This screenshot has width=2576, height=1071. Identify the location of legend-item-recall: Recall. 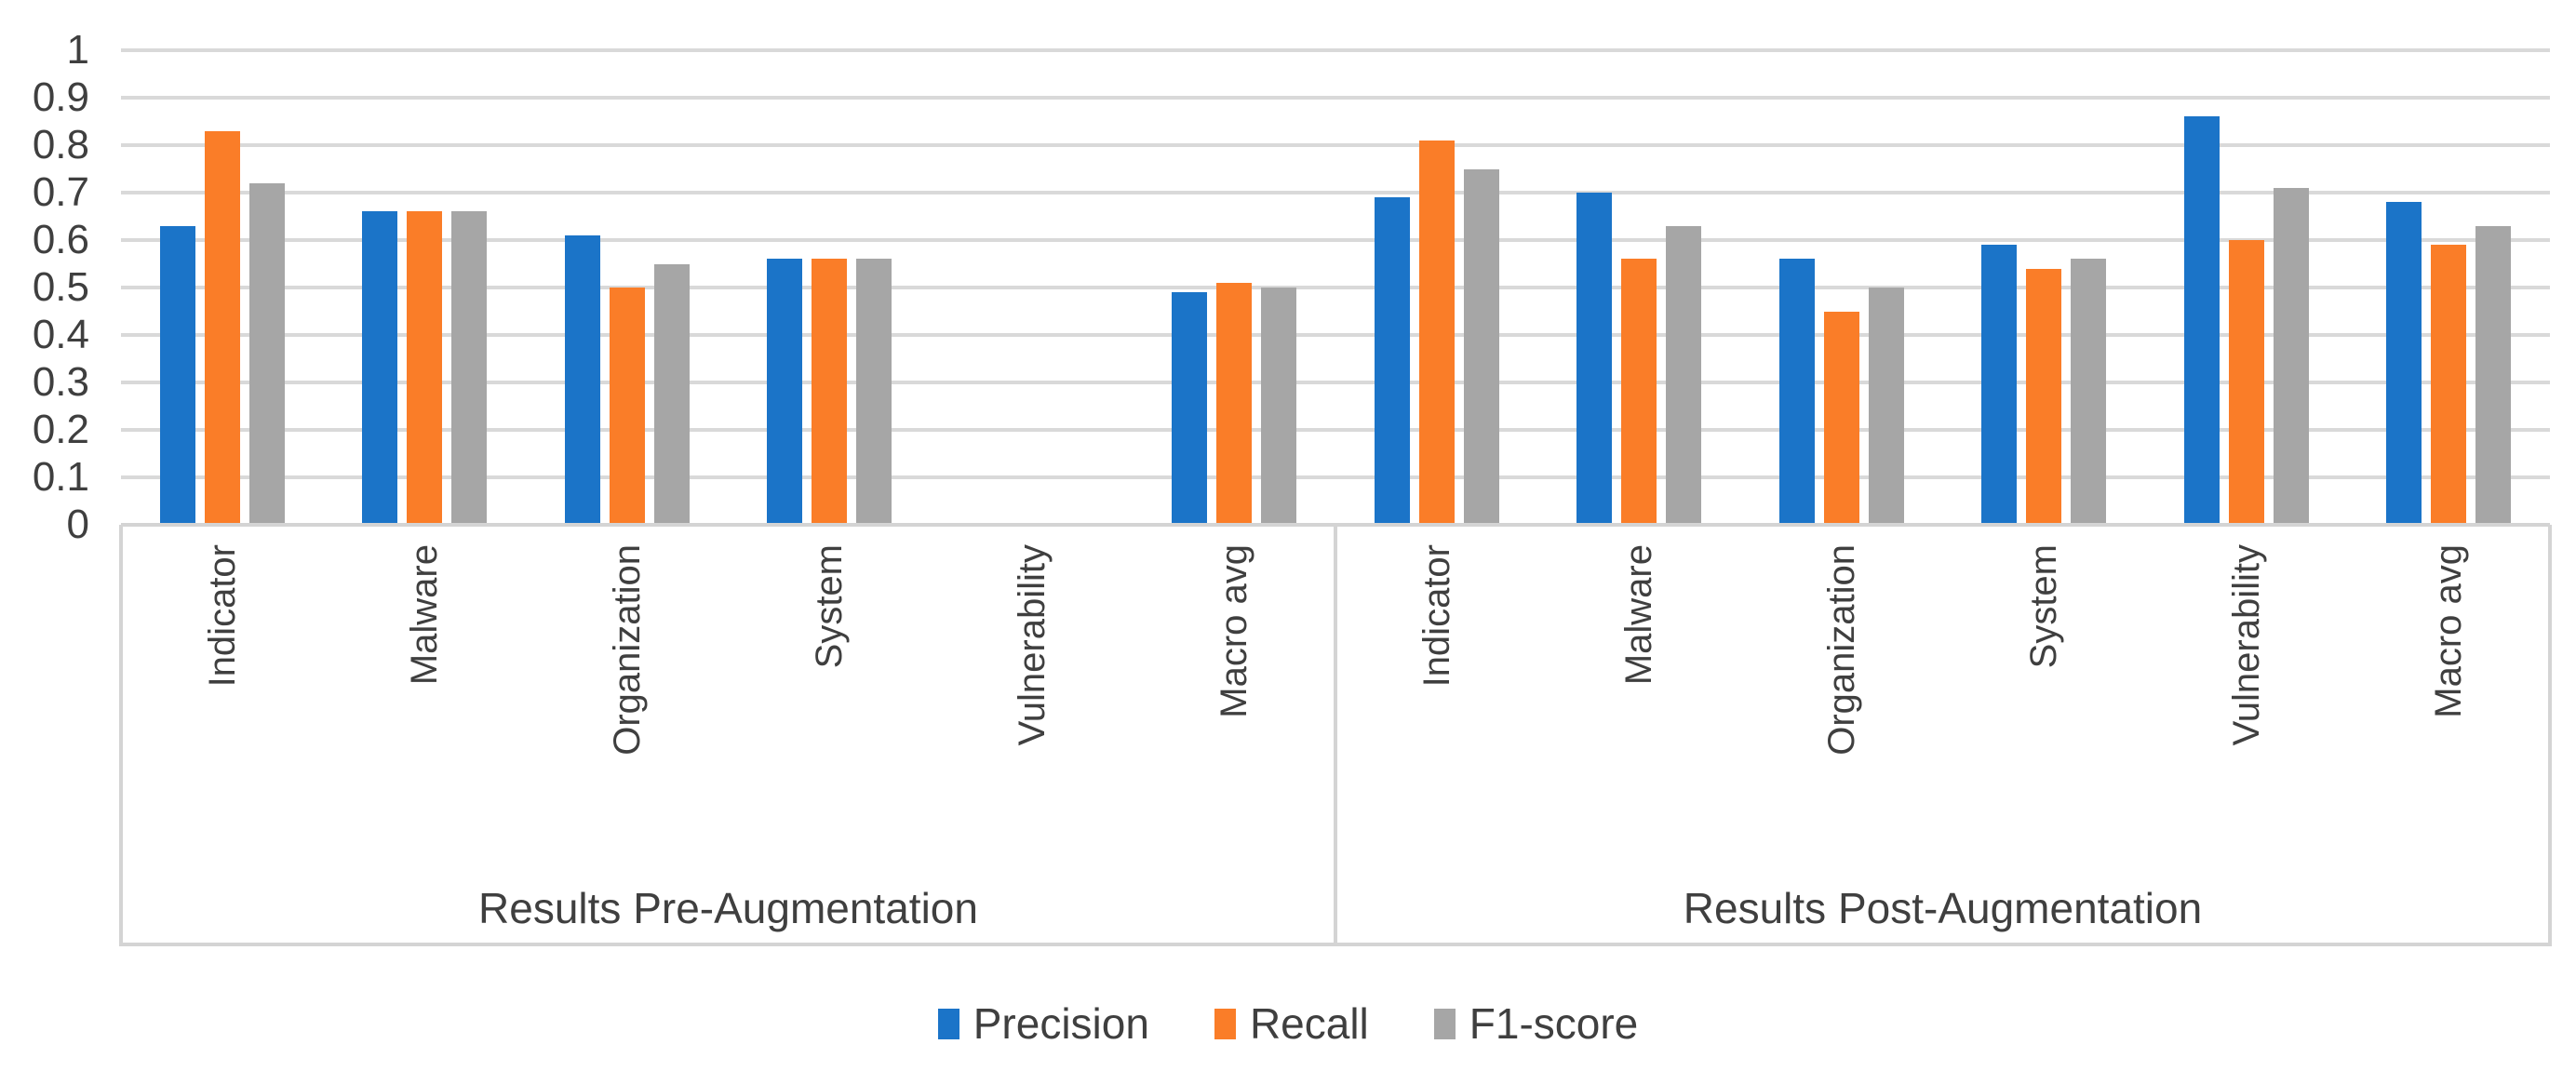
(1291, 1023).